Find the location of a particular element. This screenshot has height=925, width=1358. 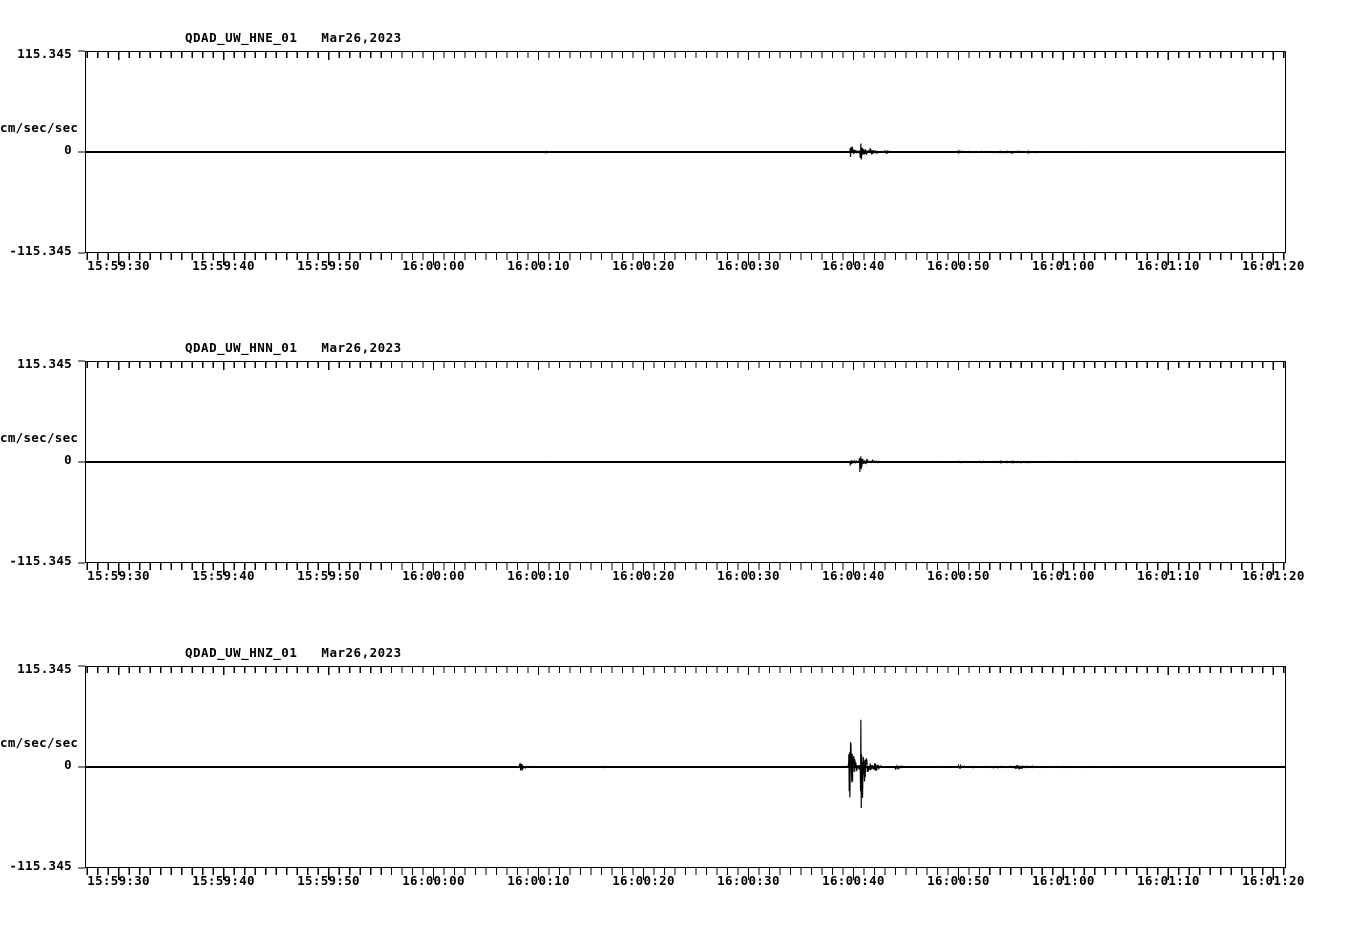

y-axis-unit-label-hne: cm/sec/sec is located at coordinates (39, 127).